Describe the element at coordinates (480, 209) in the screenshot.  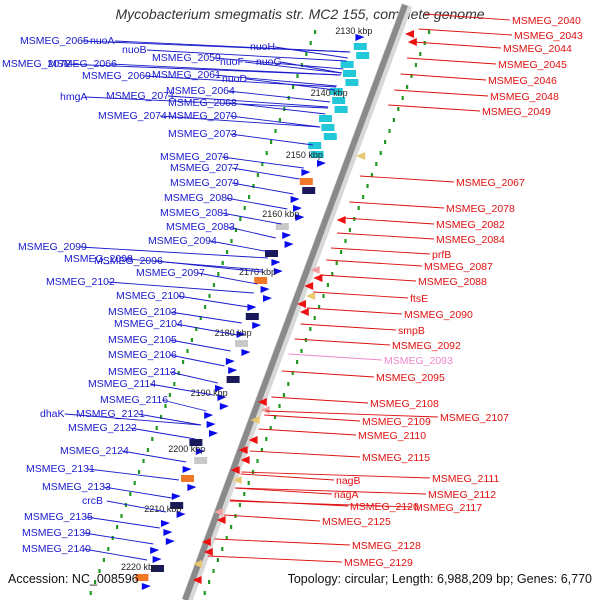
I see `right-gene-label: MSMEG_2078` at that location.